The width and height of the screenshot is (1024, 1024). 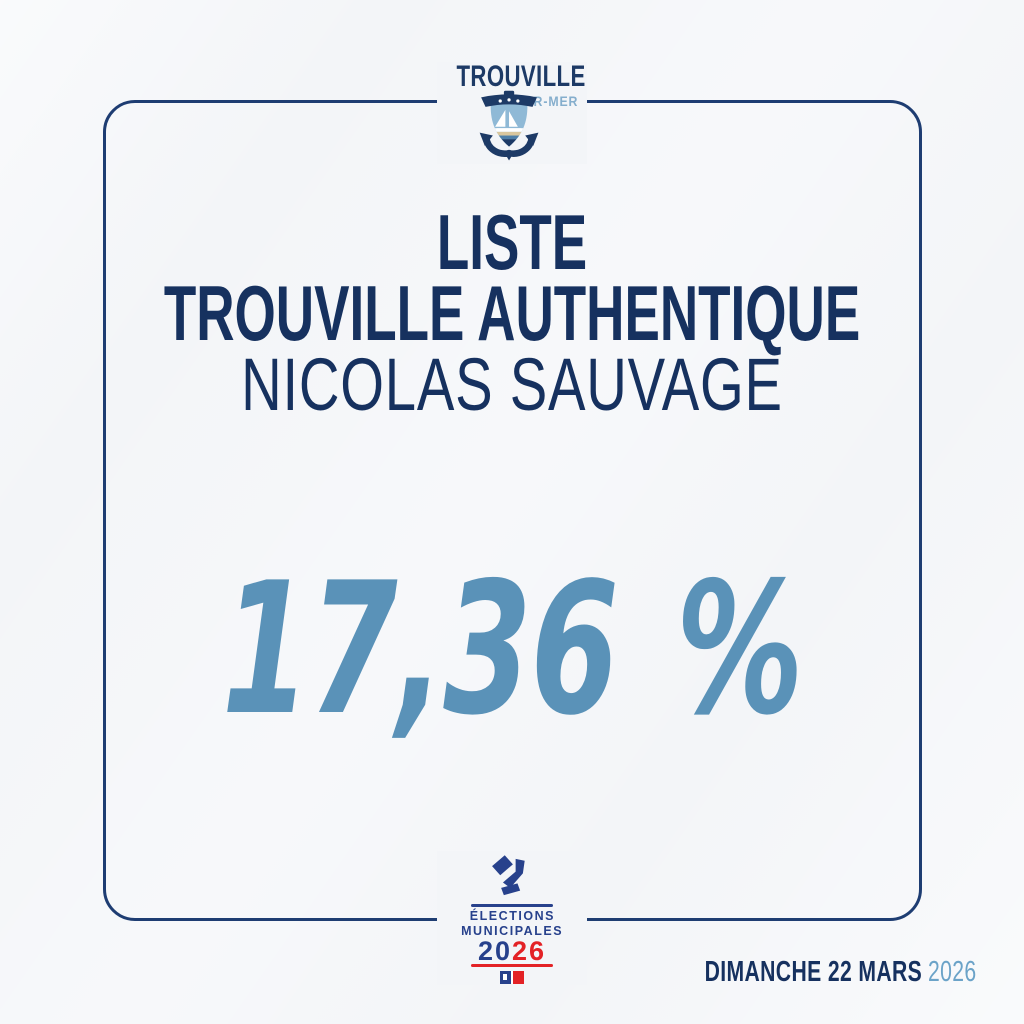 I want to click on flag-marianne-mark, so click(x=505, y=977).